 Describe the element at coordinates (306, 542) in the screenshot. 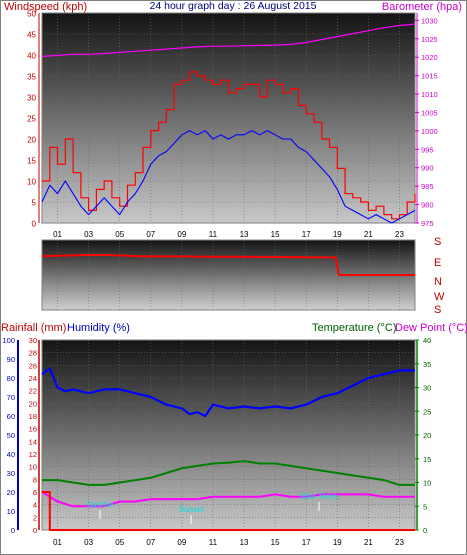

I see `hour-tick-label-bottom: 17` at that location.